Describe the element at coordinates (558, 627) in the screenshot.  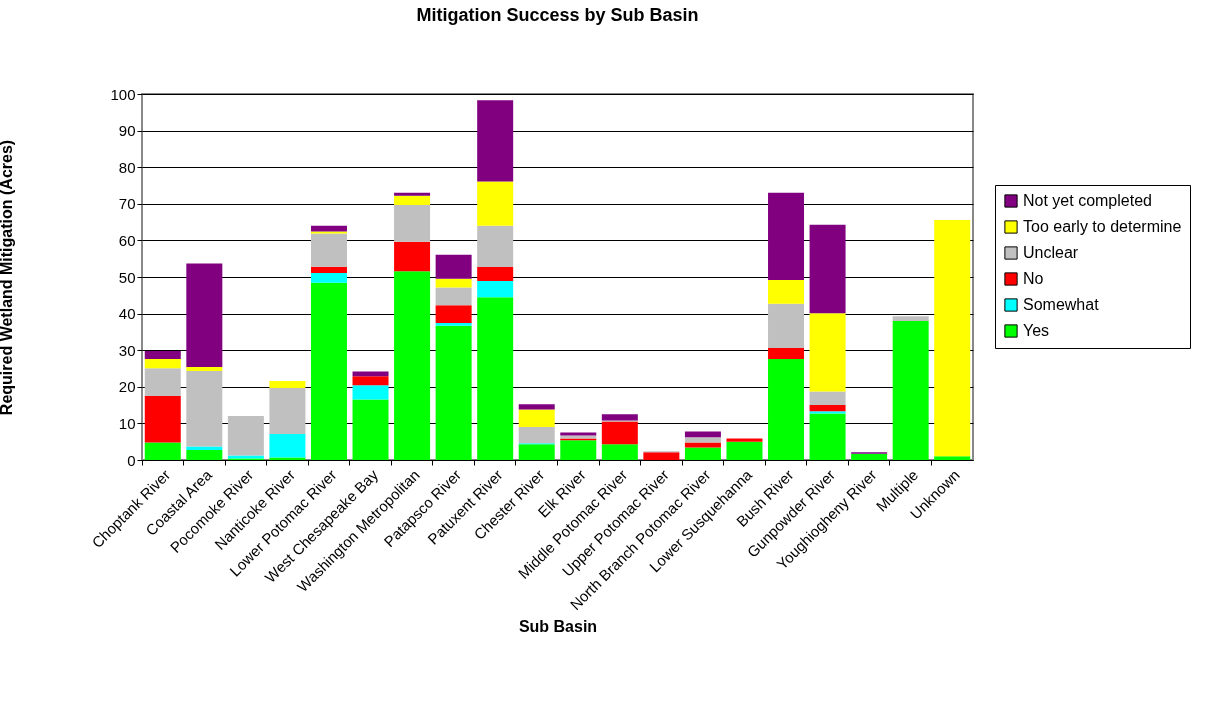
I see `x-axis-title: Sub Basin` at that location.